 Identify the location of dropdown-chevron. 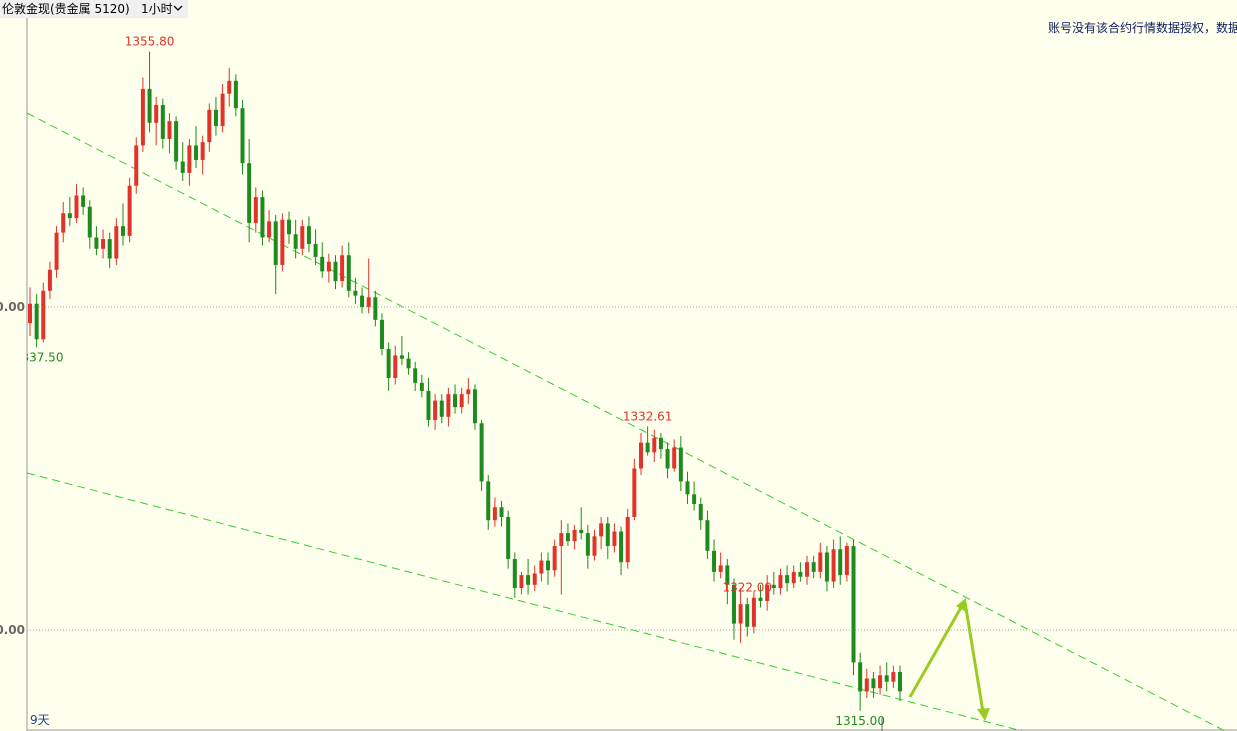
(178, 8).